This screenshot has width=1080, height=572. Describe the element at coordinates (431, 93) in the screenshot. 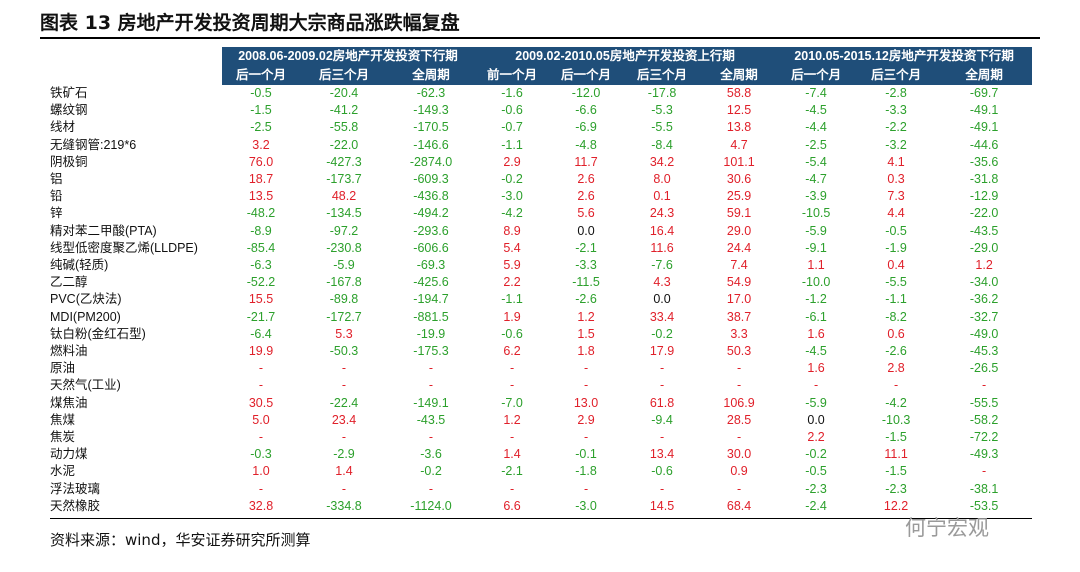

I see `cell-value: -62.3` at that location.